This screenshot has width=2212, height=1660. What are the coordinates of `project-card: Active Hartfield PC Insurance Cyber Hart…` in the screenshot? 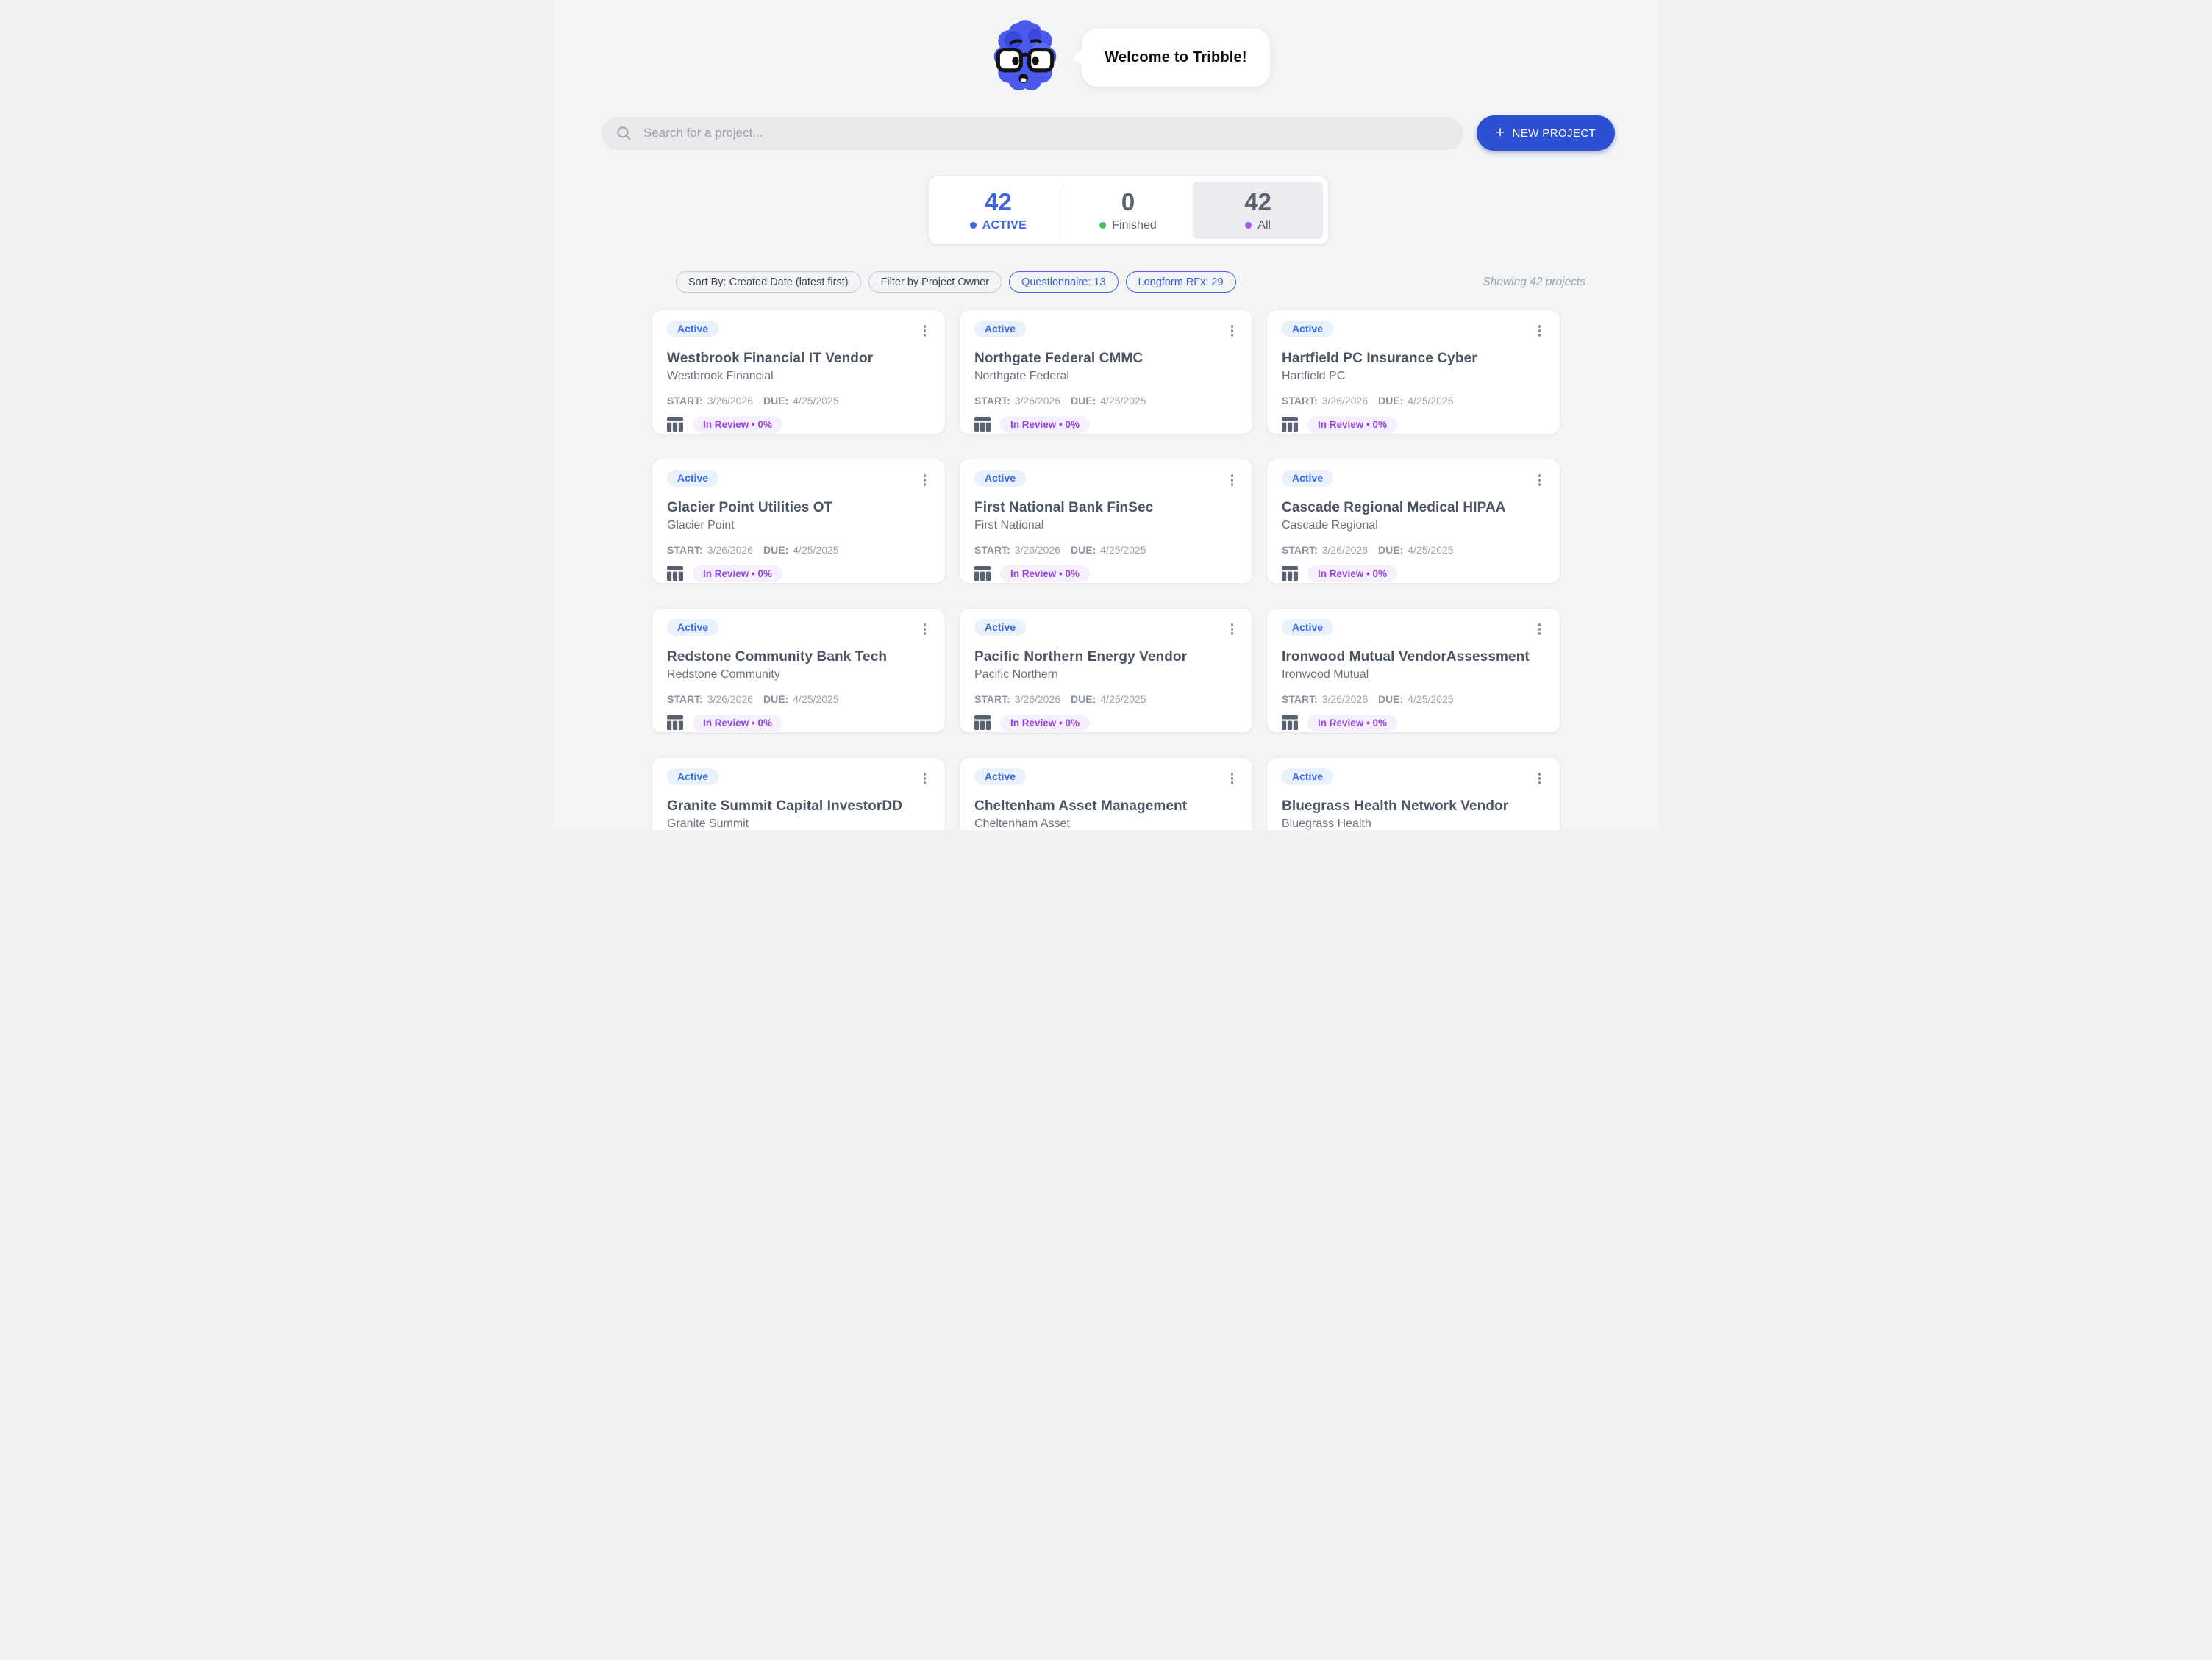 It's located at (1413, 372).